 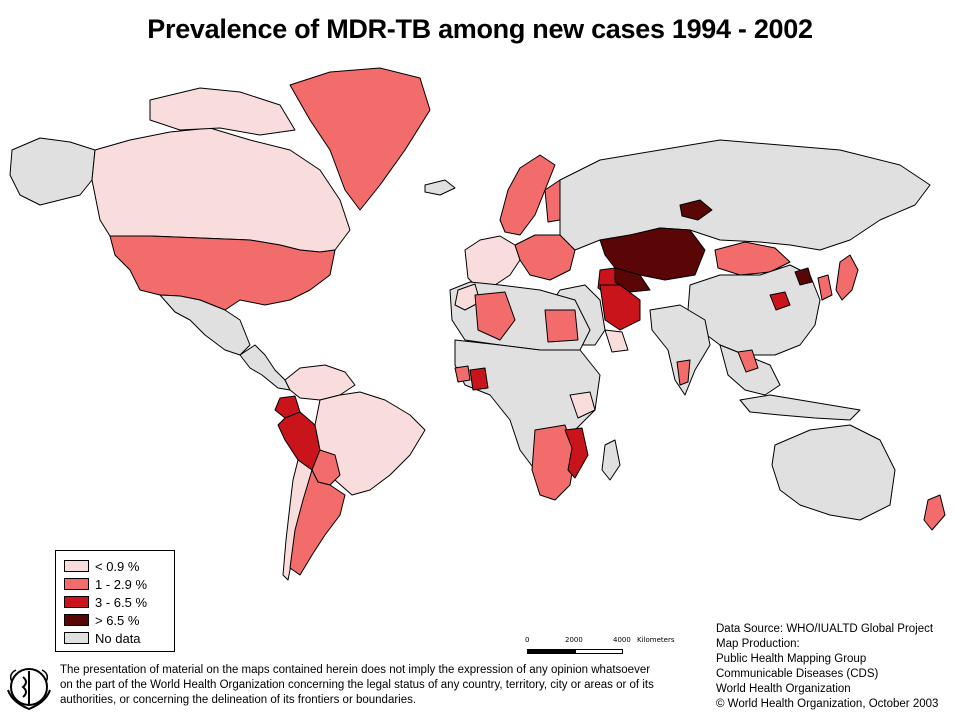 What do you see at coordinates (803, 276) in the screenshot?
I see `china-liaoning` at bounding box center [803, 276].